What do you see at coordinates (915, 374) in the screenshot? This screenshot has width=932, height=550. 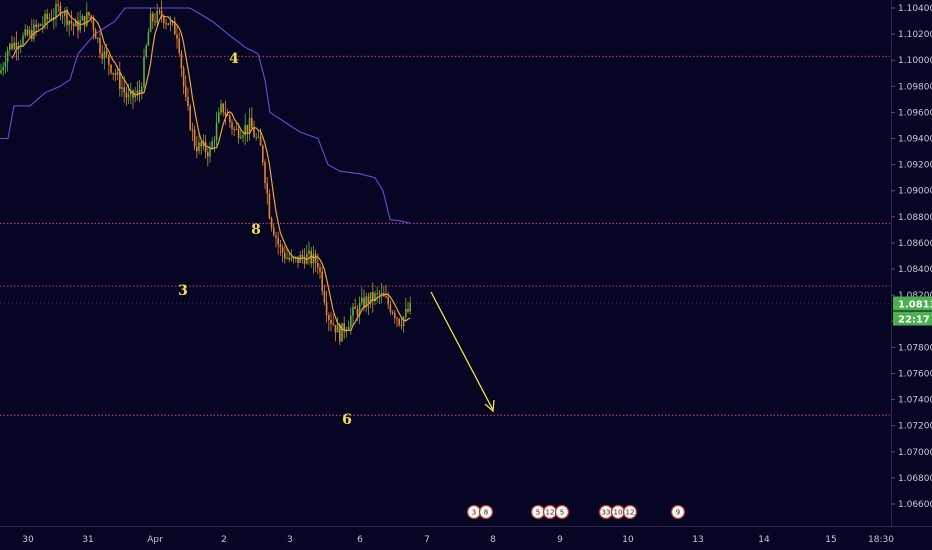 I see `price-tick-label: 1.07600` at bounding box center [915, 374].